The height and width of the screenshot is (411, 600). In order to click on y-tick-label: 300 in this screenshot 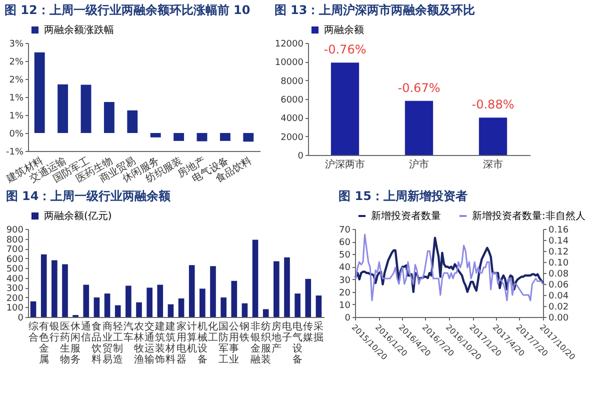, I will do `click(15, 289)`.